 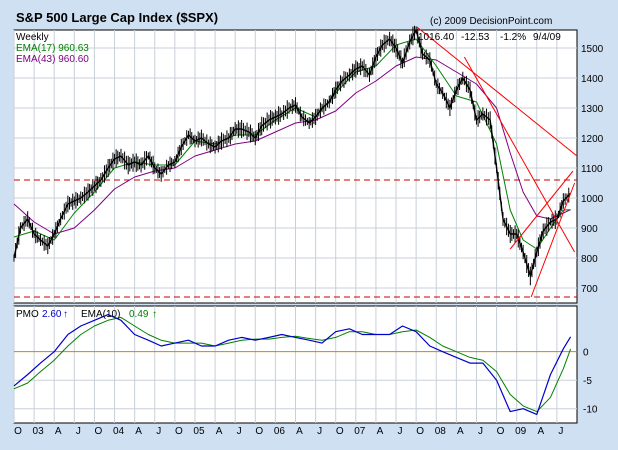 I want to click on quote-pct: -1.2%, so click(x=513, y=37).